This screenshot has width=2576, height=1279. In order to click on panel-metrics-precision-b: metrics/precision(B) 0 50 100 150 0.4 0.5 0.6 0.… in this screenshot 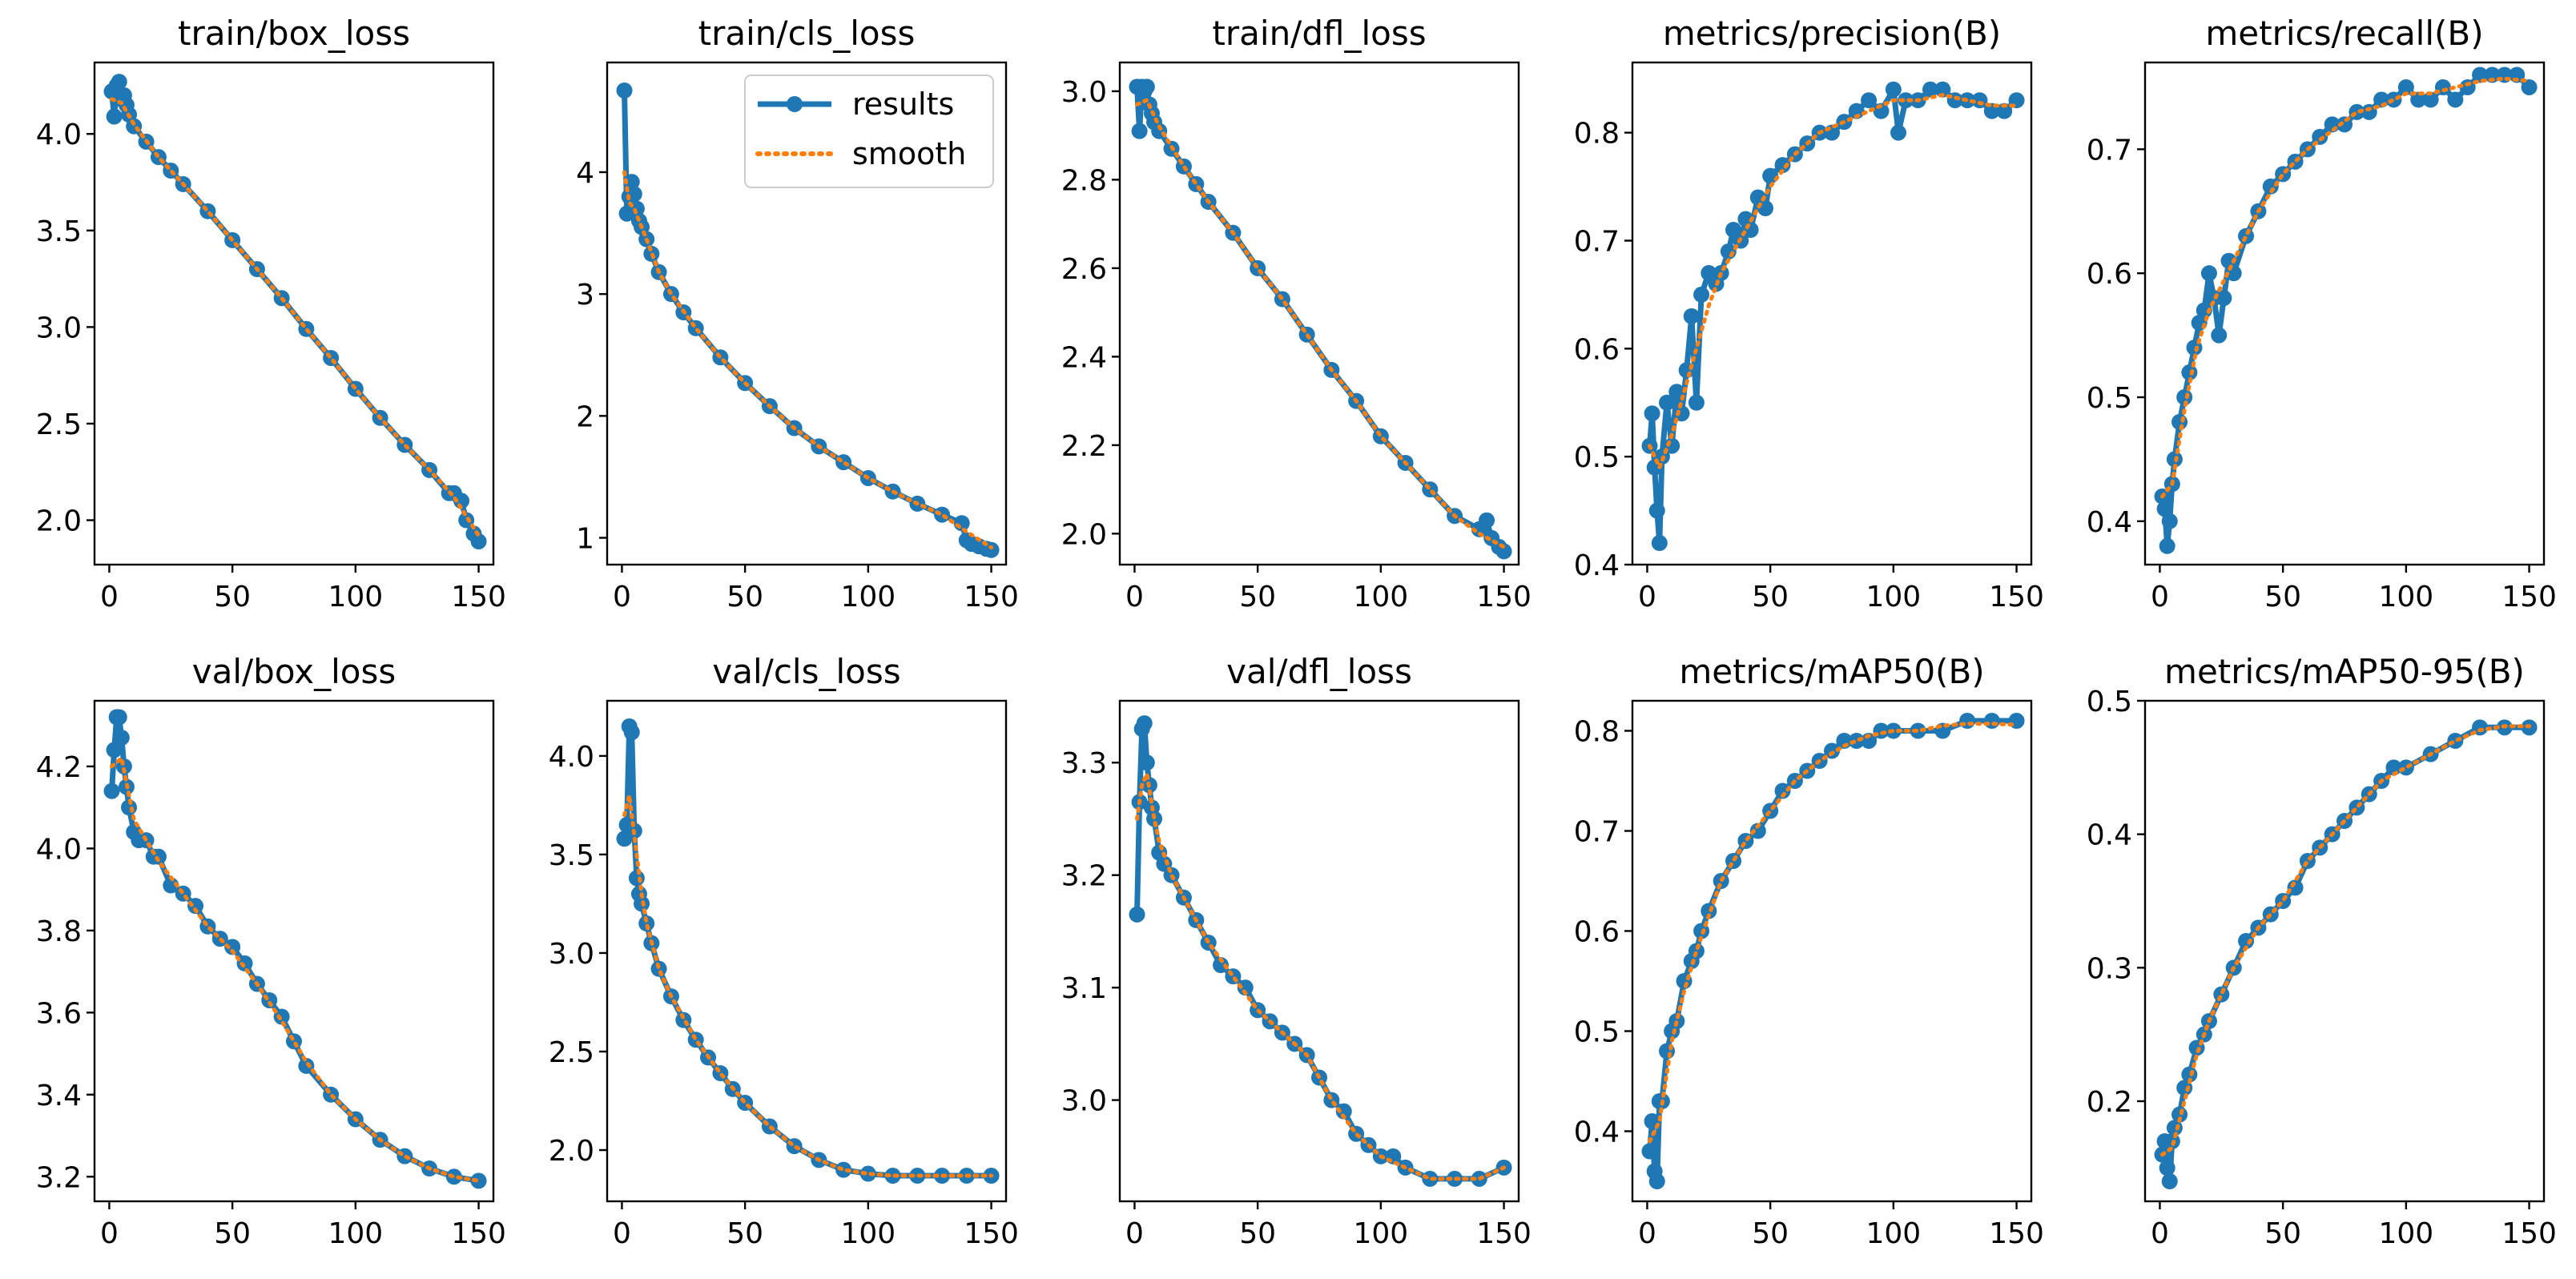, I will do `click(1809, 313)`.